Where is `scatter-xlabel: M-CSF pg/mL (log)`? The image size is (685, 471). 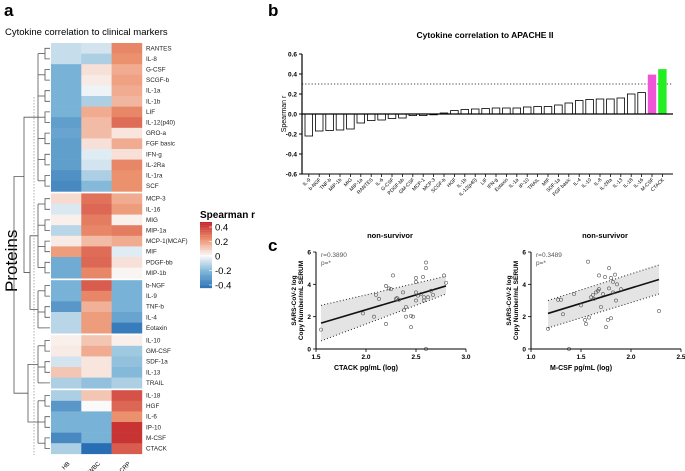 scatter-xlabel: M-CSF pg/mL (log) is located at coordinates (581, 368).